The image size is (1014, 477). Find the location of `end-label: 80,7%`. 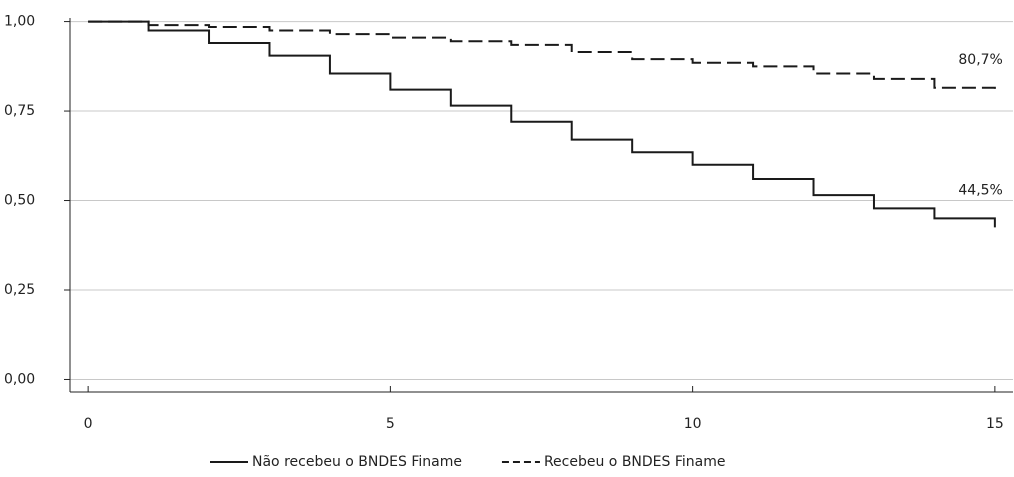

end-label: 80,7% is located at coordinates (980, 60).